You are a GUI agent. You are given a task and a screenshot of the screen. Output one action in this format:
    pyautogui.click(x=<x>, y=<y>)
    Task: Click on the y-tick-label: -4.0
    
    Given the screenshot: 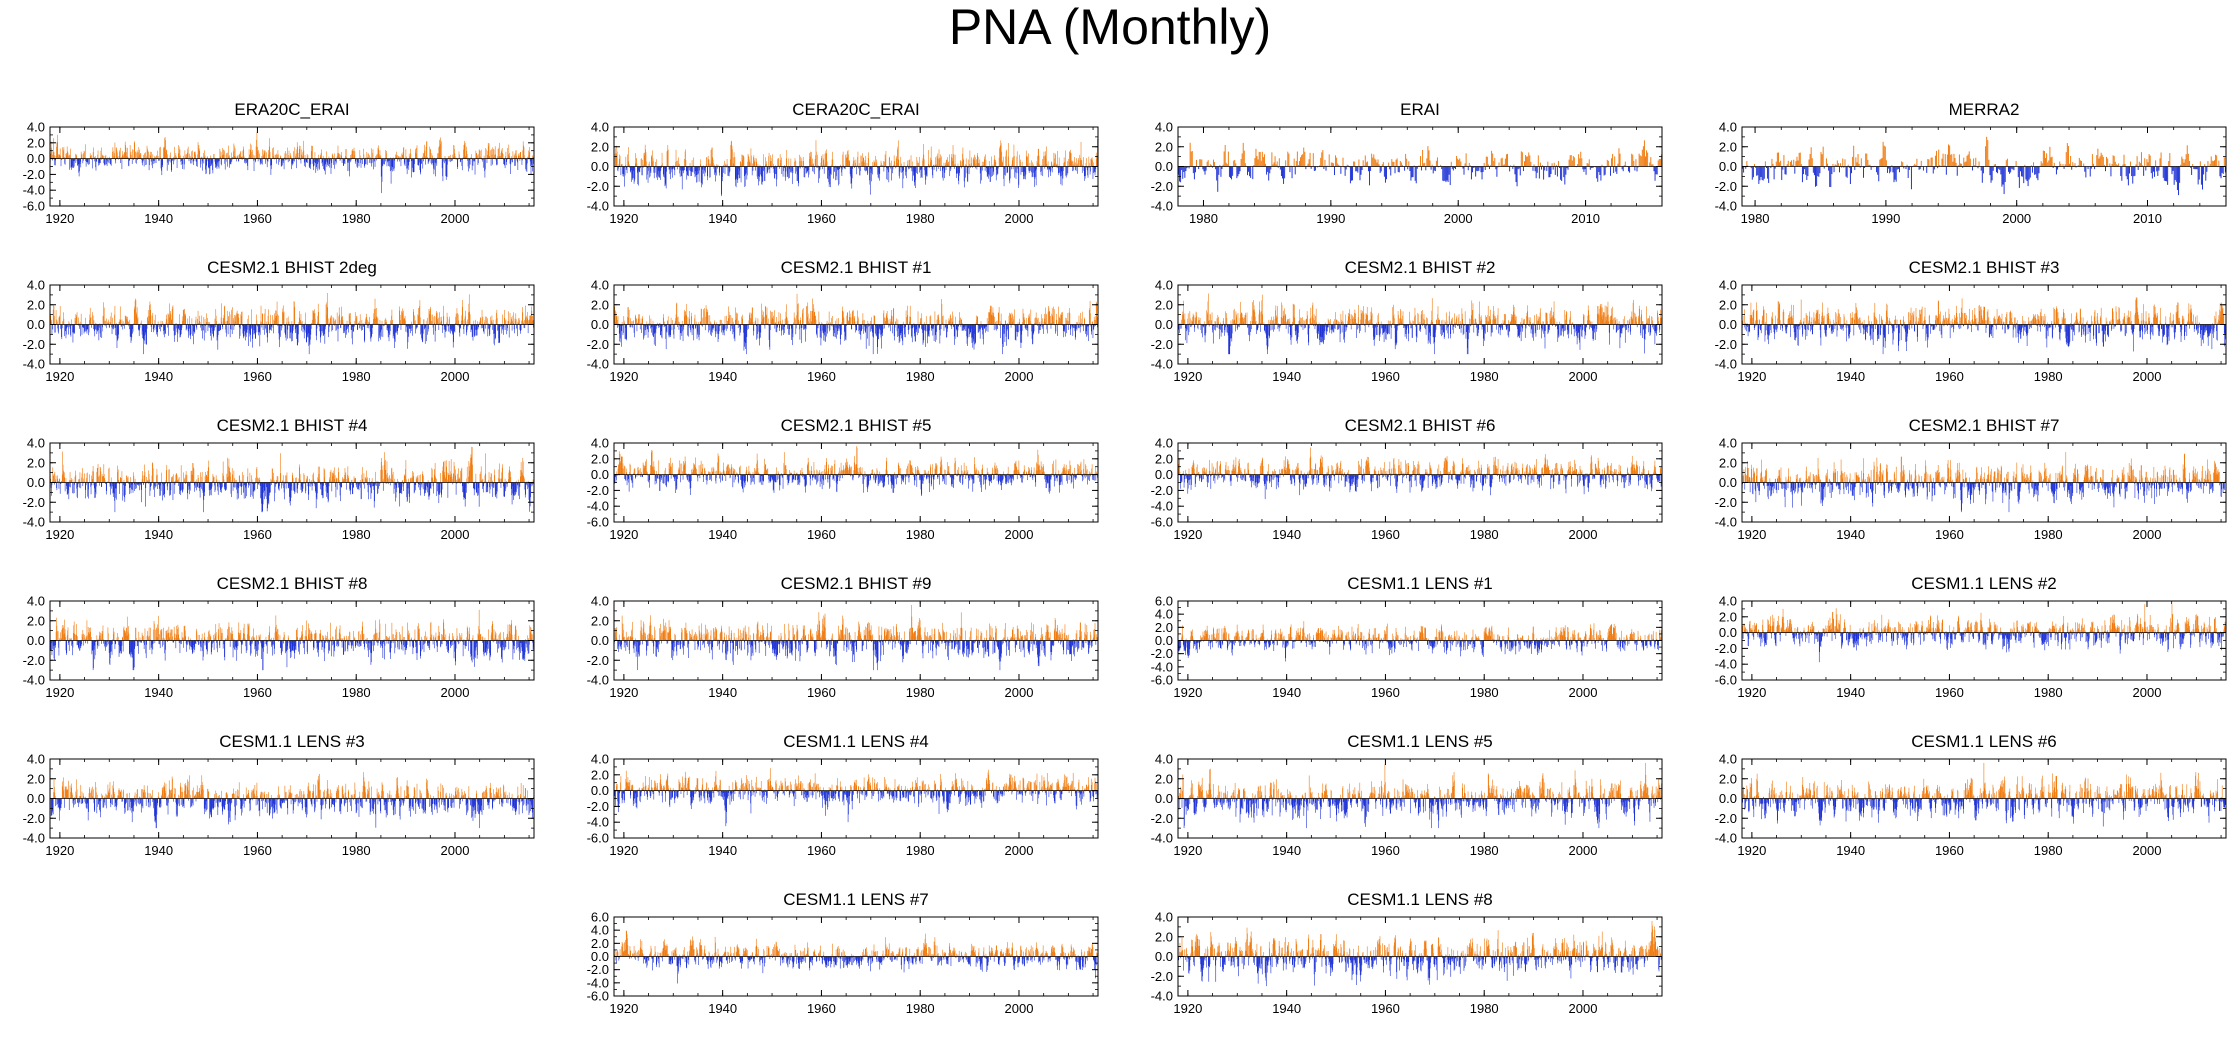 What is the action you would take?
    pyautogui.click(x=34, y=190)
    